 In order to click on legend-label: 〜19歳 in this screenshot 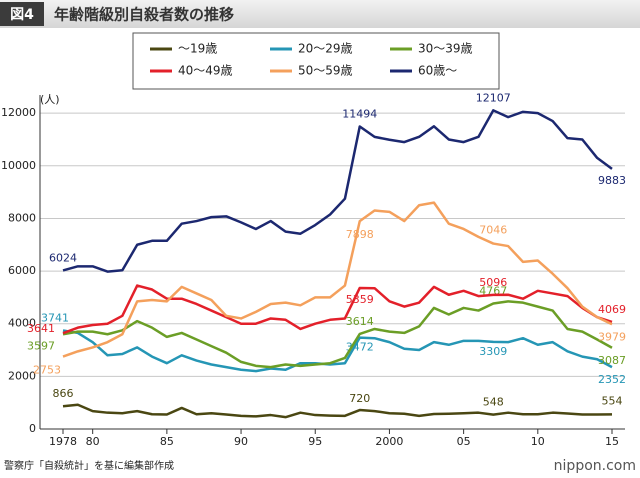, I will do `click(197, 49)`.